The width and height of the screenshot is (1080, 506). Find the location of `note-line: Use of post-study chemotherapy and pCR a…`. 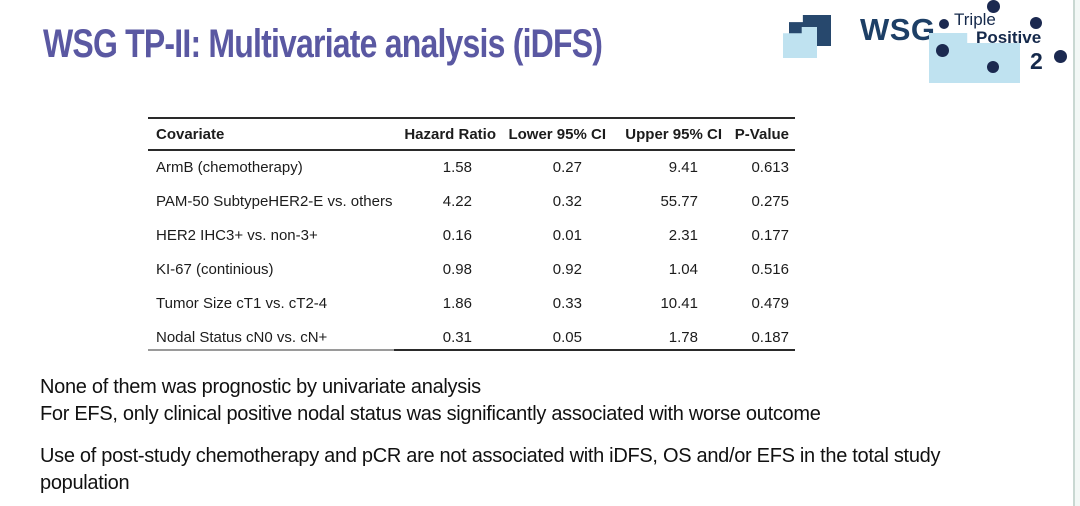

note-line: Use of post-study chemotherapy and pCR a… is located at coordinates (490, 456).